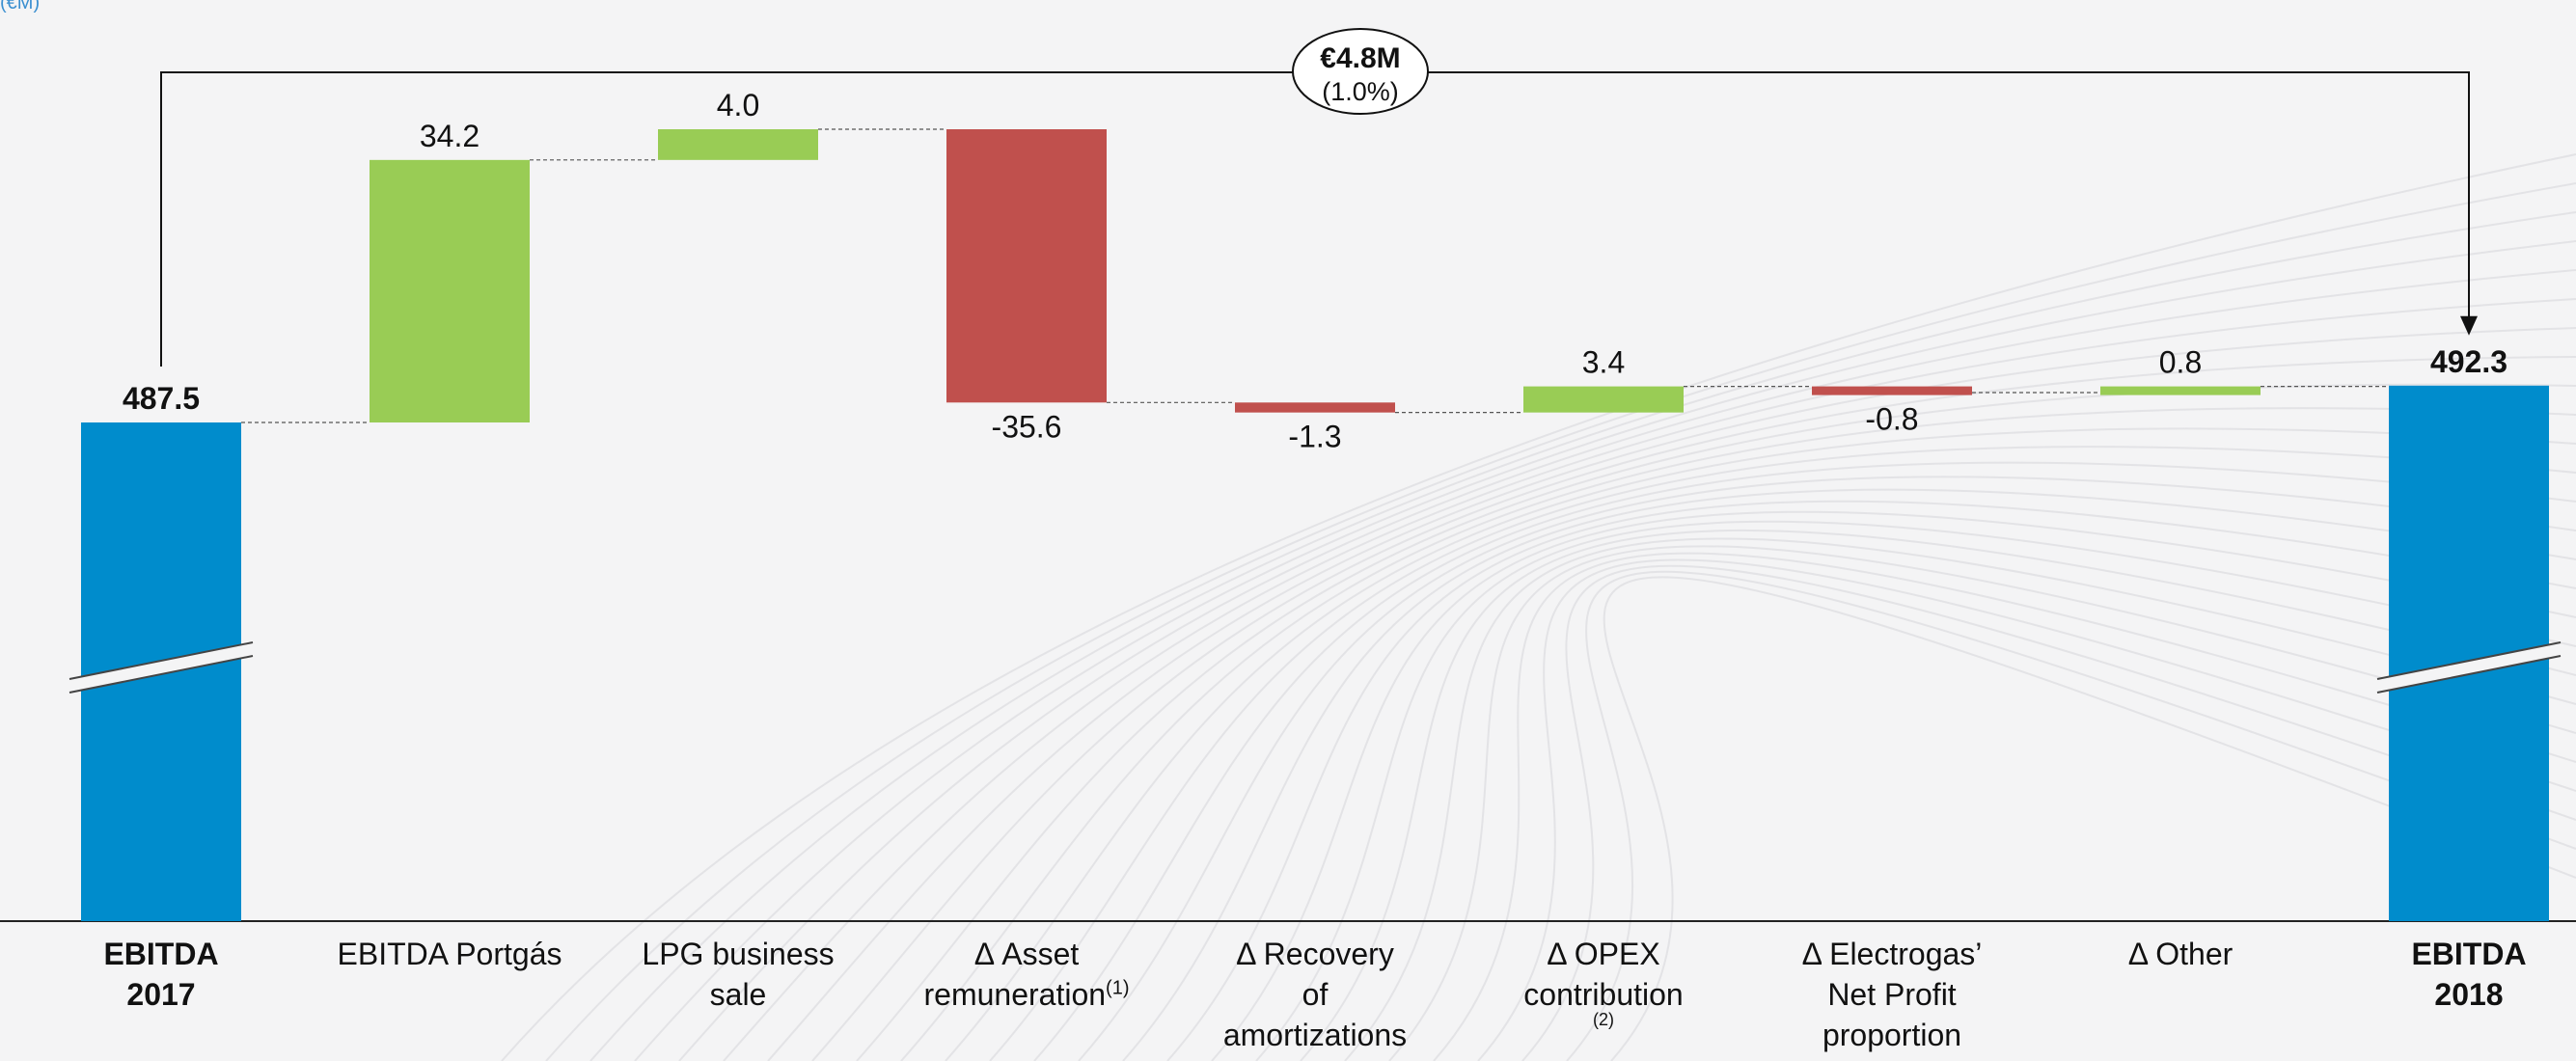  What do you see at coordinates (1027, 975) in the screenshot?
I see `x-tick-label: Δ Asset remuneration(1)` at bounding box center [1027, 975].